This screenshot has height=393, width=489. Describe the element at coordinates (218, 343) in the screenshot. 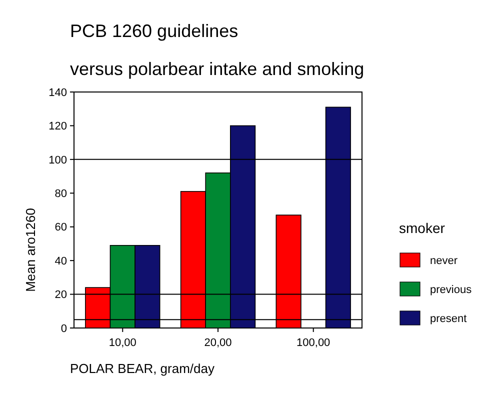

I see `x-tick-label: 20,00` at that location.